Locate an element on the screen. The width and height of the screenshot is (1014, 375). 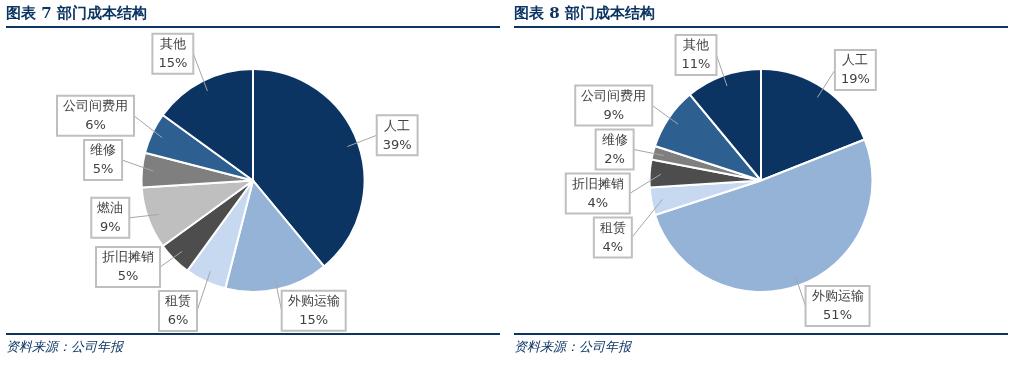
data-label: 2% is located at coordinates (614, 158).